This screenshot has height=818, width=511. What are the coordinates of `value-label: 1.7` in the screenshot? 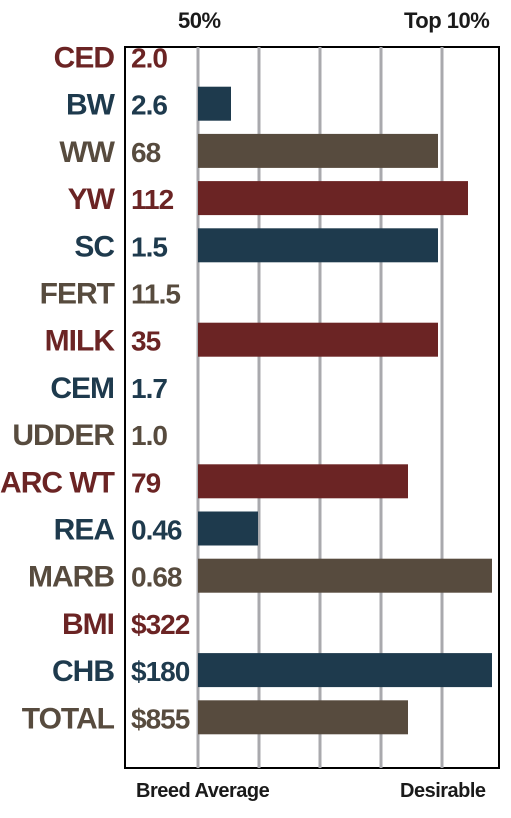 It's located at (149, 388).